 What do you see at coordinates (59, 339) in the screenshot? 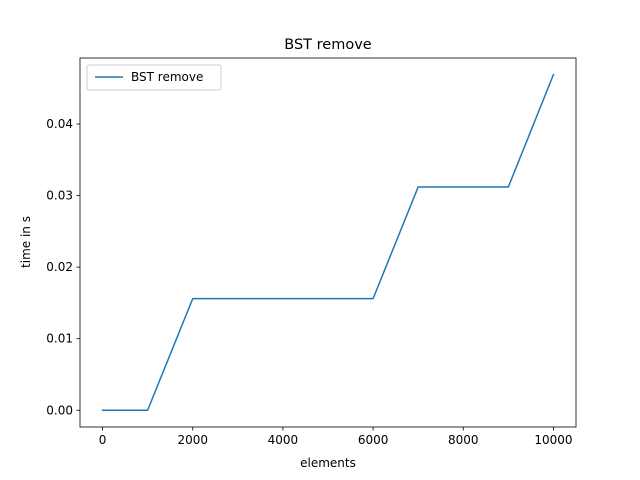
I see `y-tick-label: 0.01` at bounding box center [59, 339].